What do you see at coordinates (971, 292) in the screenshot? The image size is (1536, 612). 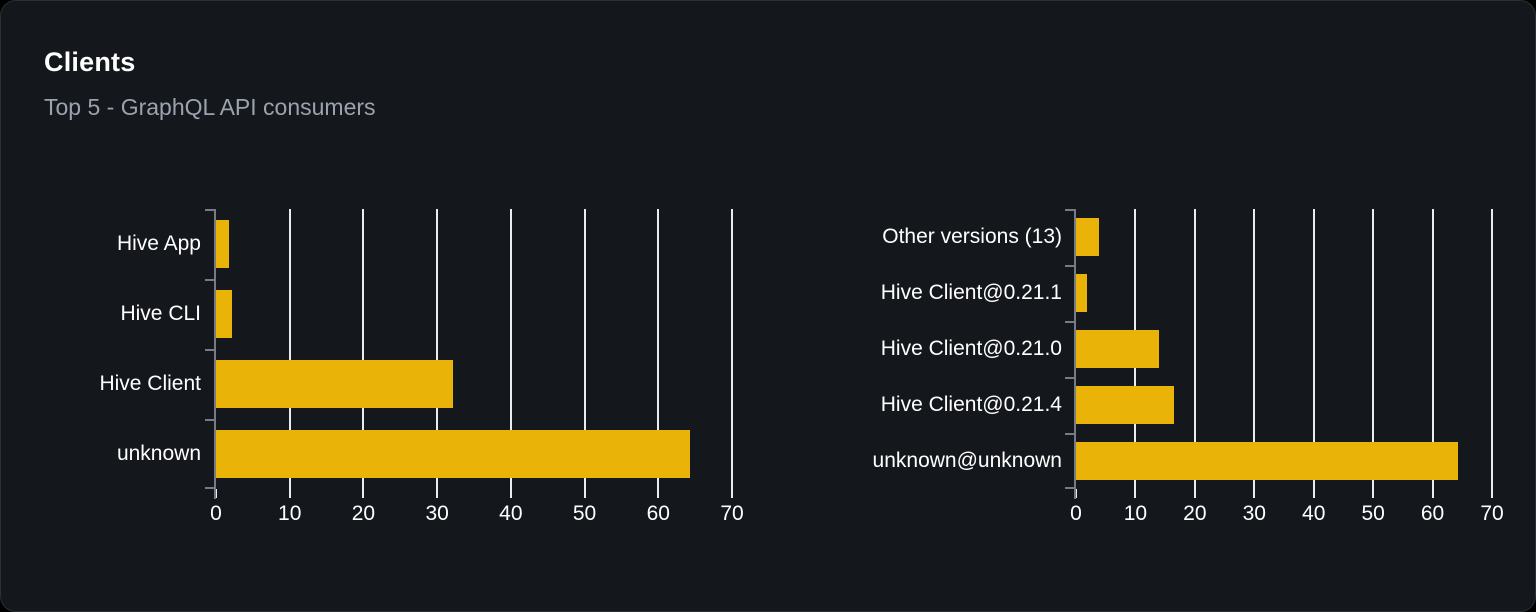 I see `category-label-hive-client-0-21-1: Hive Client@0.21.1` at bounding box center [971, 292].